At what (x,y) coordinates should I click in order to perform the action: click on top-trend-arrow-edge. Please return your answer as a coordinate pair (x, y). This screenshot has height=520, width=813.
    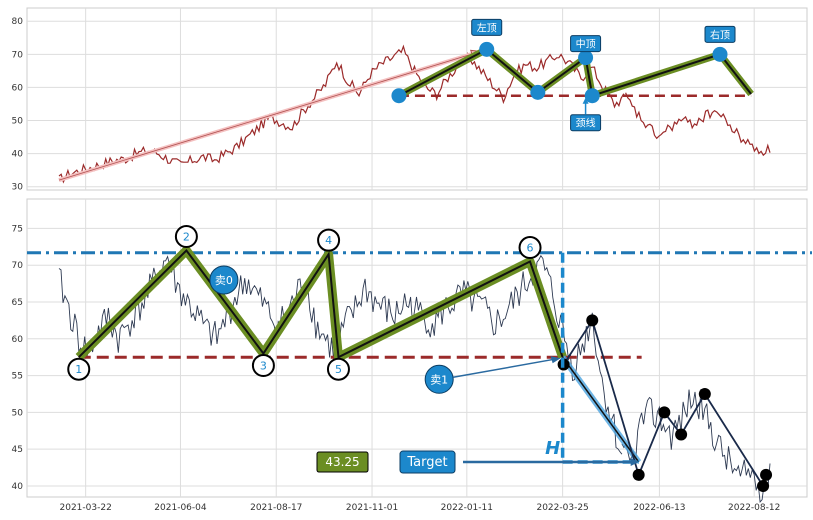
    Looking at the image, I should click on (269, 115).